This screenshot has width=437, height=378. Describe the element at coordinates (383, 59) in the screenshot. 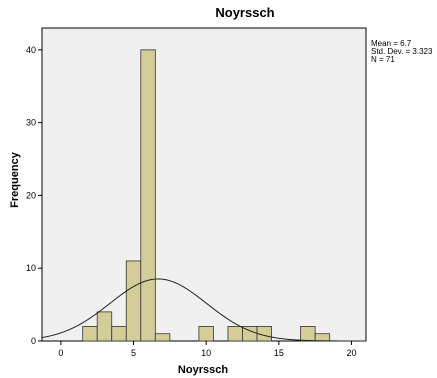

I see `stats-line: N = 71` at that location.